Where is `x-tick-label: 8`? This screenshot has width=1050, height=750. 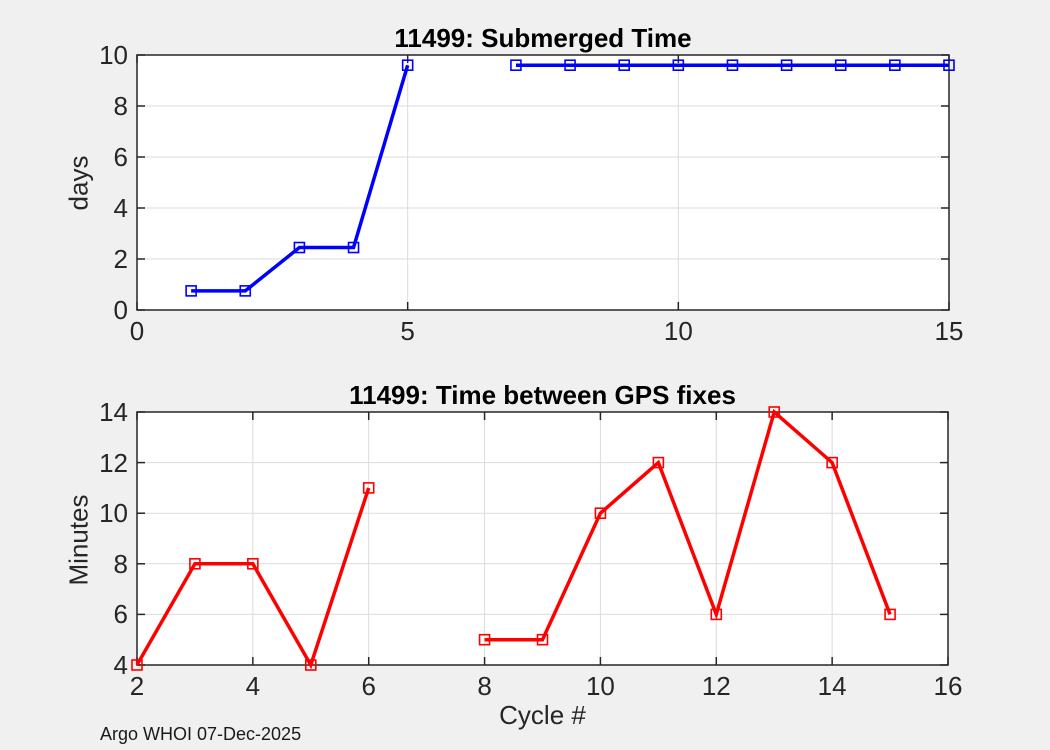 x-tick-label: 8 is located at coordinates (484, 686).